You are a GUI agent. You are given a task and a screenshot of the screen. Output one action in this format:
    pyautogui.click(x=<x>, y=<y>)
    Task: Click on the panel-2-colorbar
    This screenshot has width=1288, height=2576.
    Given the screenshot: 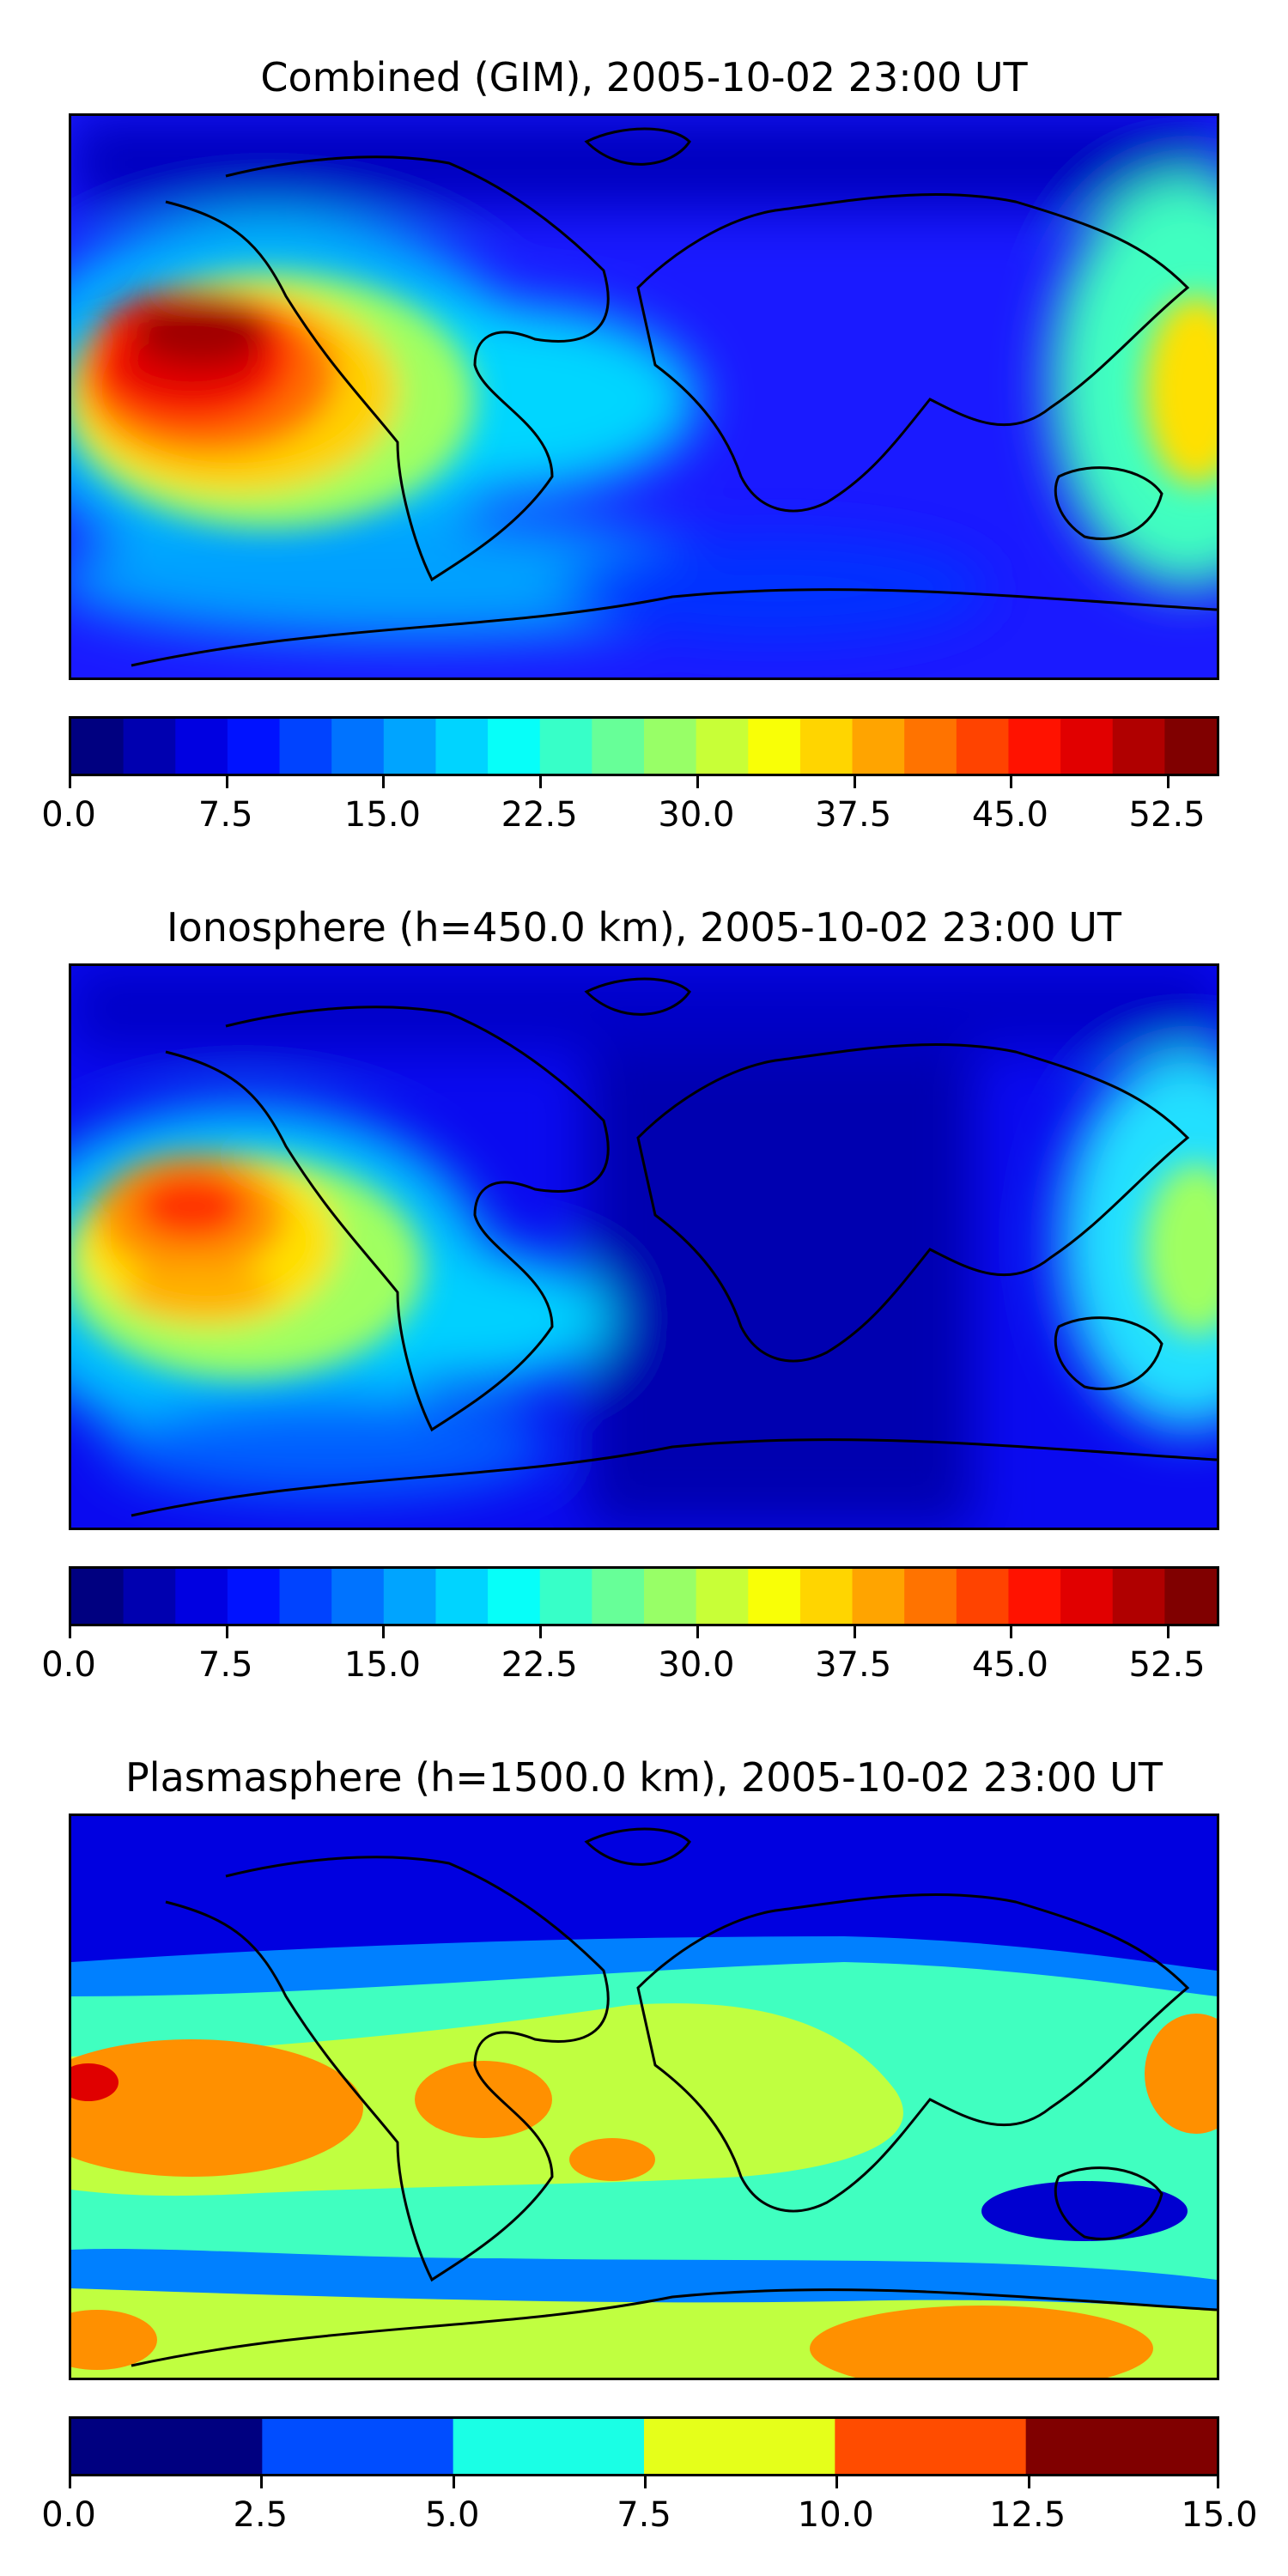 What is the action you would take?
    pyautogui.click(x=644, y=1596)
    